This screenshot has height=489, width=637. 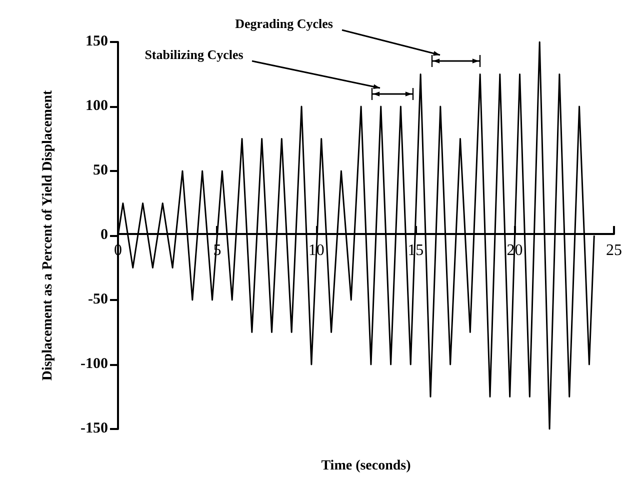 What do you see at coordinates (194, 54) in the screenshot?
I see `annotation: Stabilizing Cycles` at bounding box center [194, 54].